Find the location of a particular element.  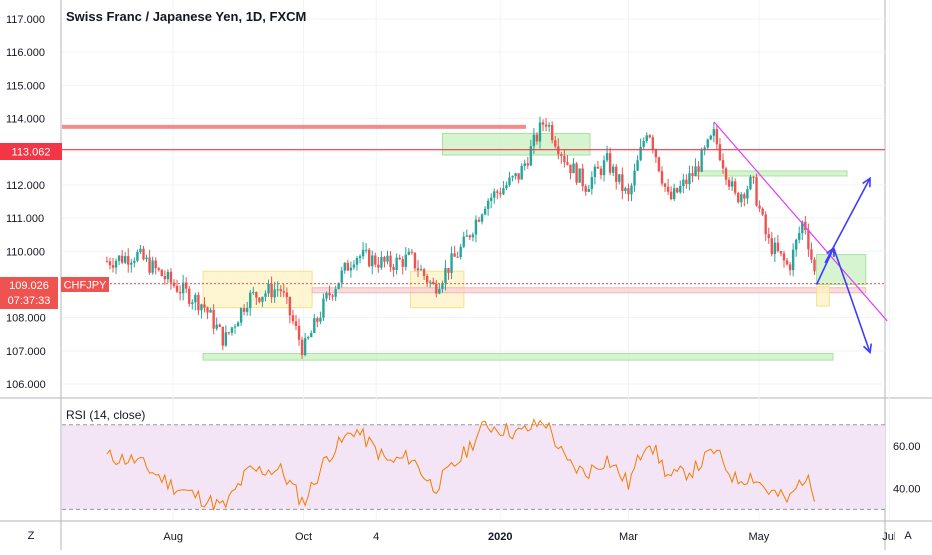

current-price-badge: 109.026 07:37:33 is located at coordinates (29, 293).